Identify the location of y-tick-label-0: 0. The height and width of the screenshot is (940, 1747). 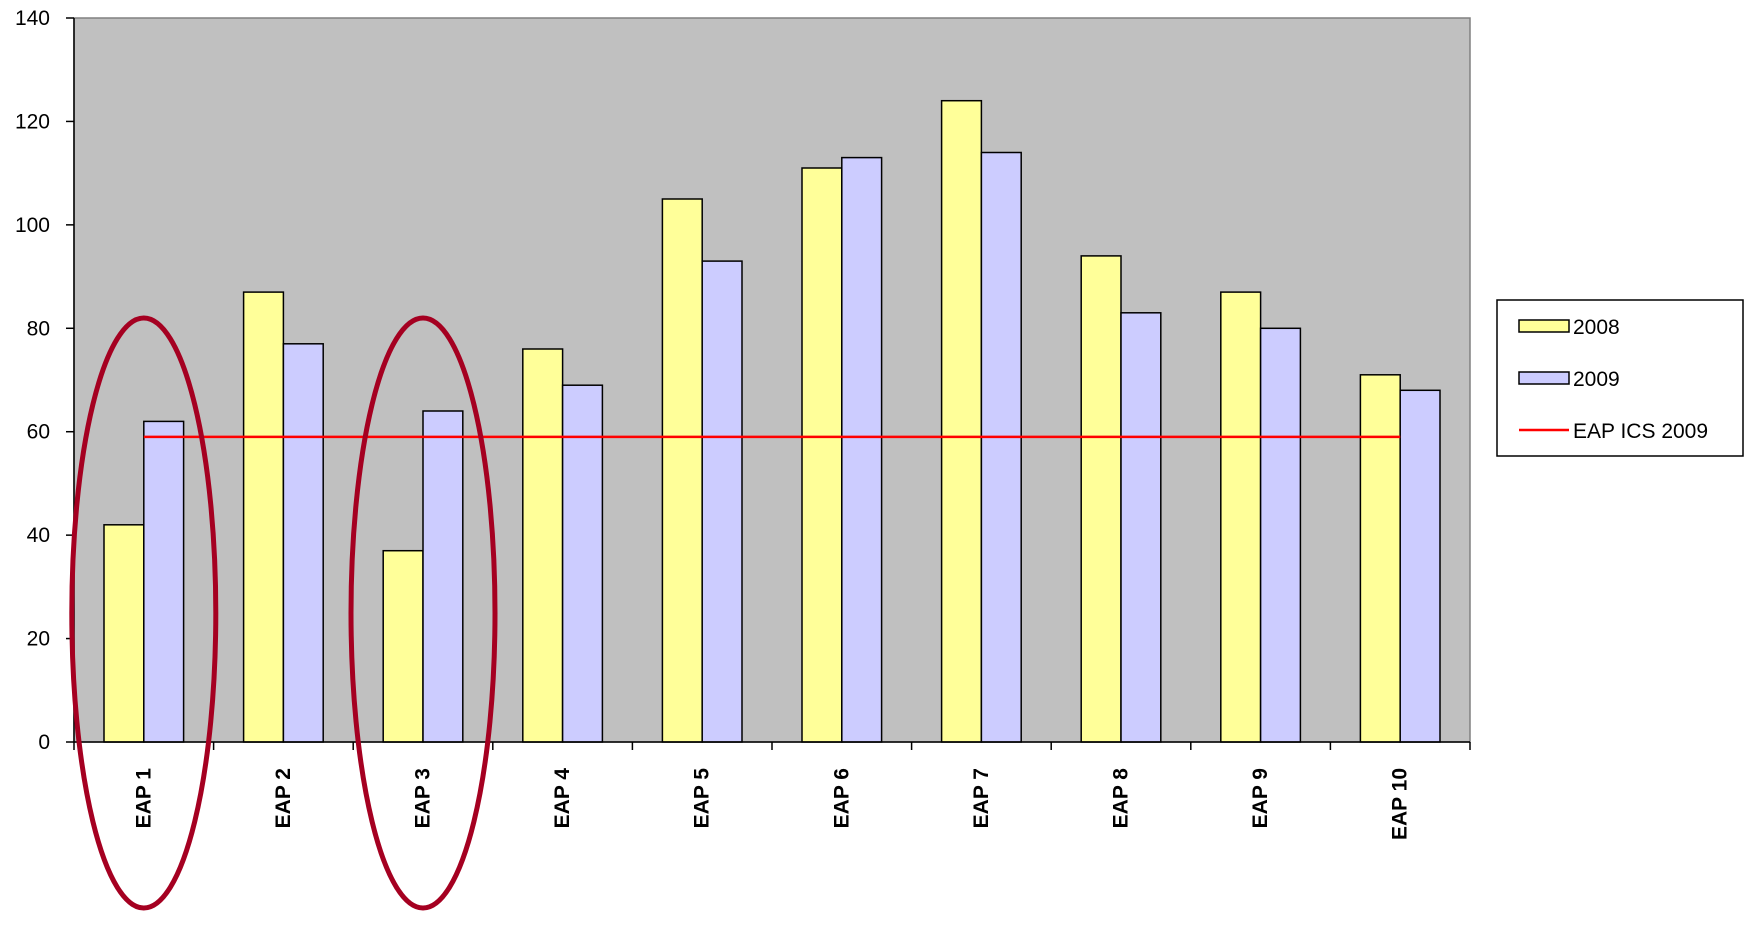
(44, 742).